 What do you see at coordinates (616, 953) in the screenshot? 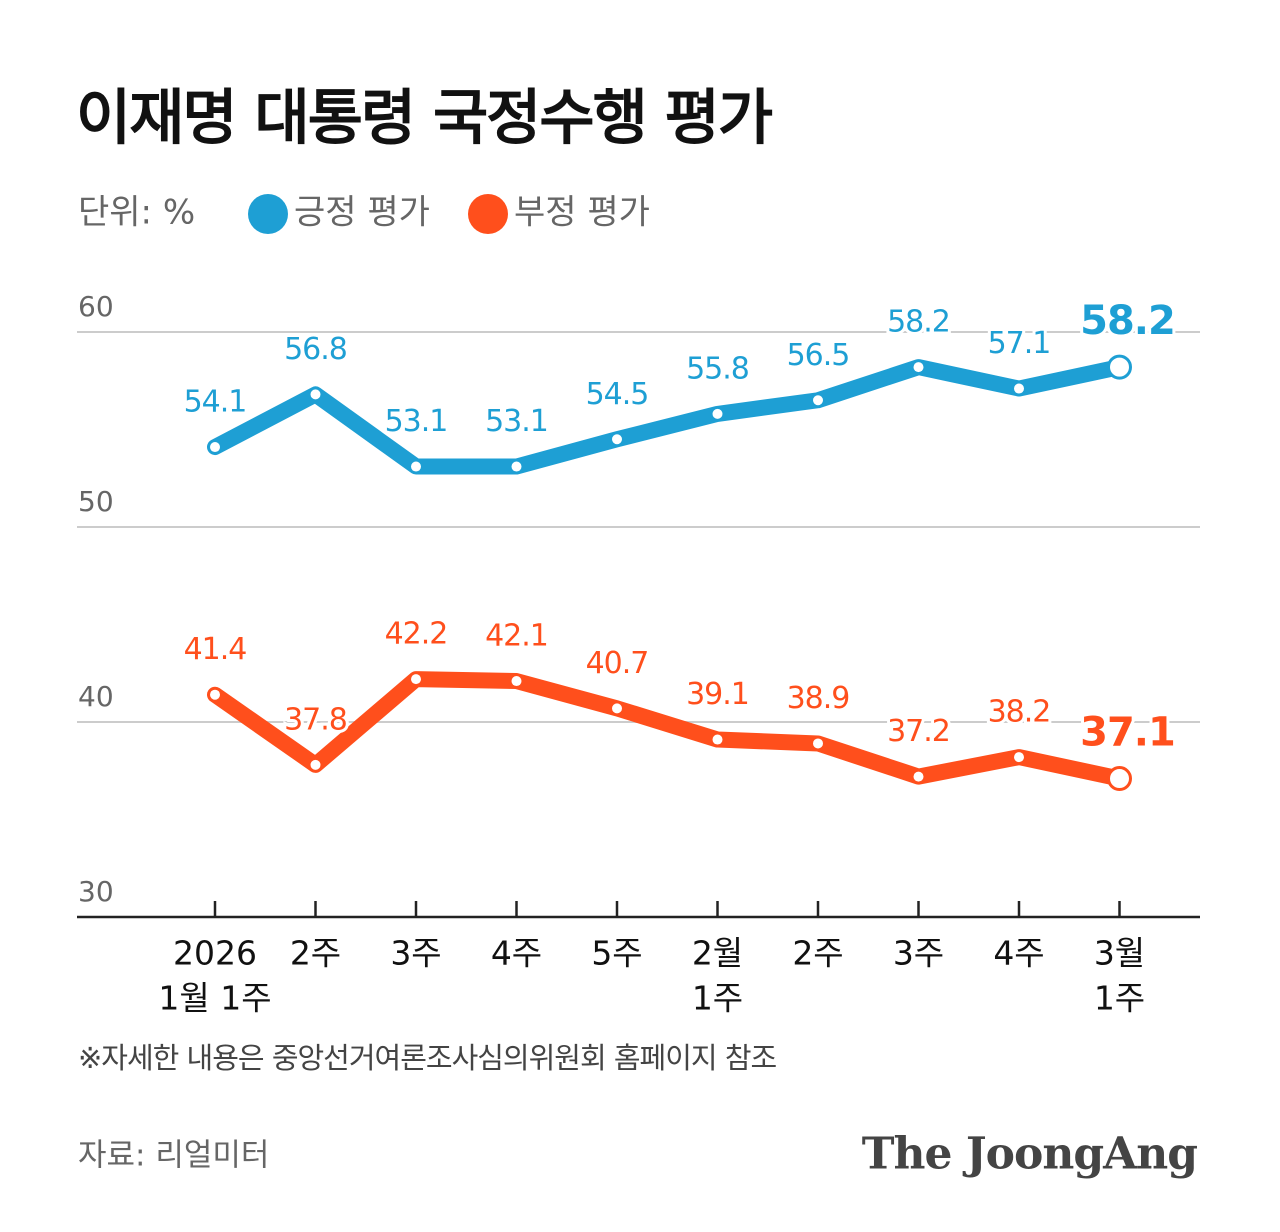
I see `x-tick-label: 5주` at bounding box center [616, 953].